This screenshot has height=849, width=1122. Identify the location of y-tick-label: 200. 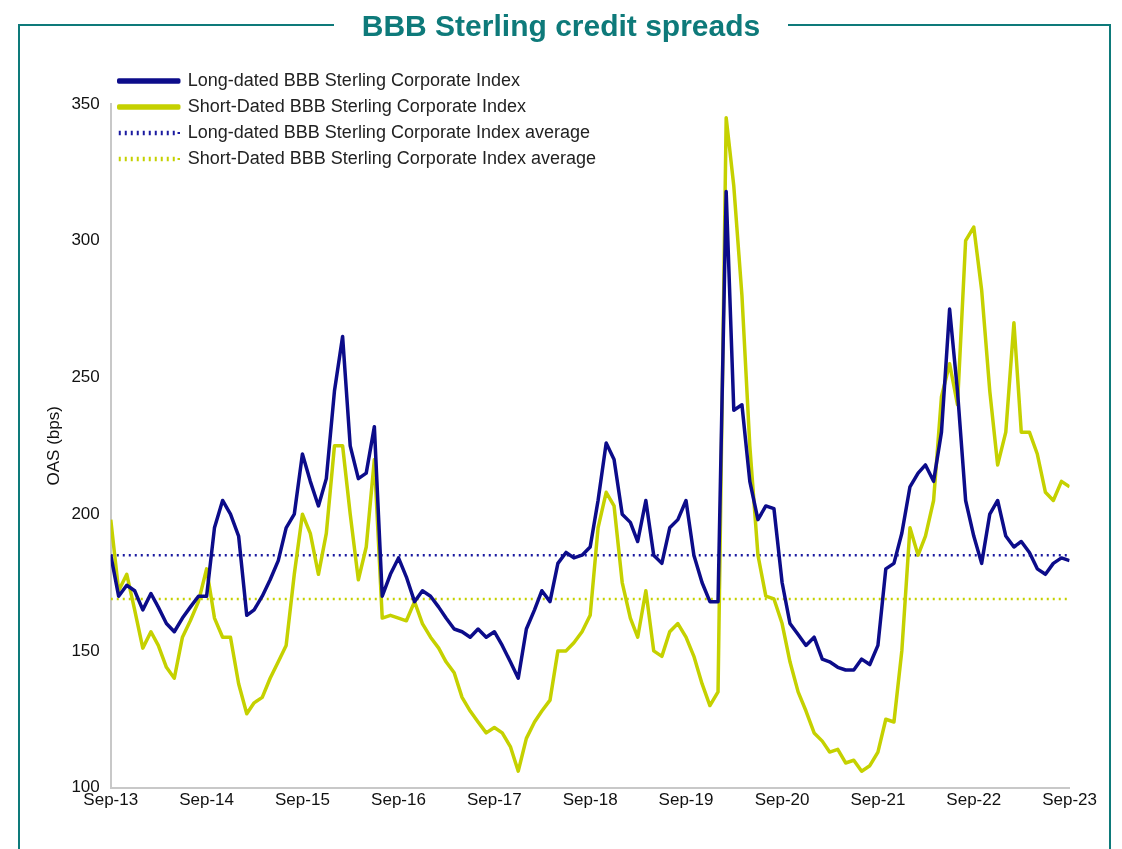
(85, 513).